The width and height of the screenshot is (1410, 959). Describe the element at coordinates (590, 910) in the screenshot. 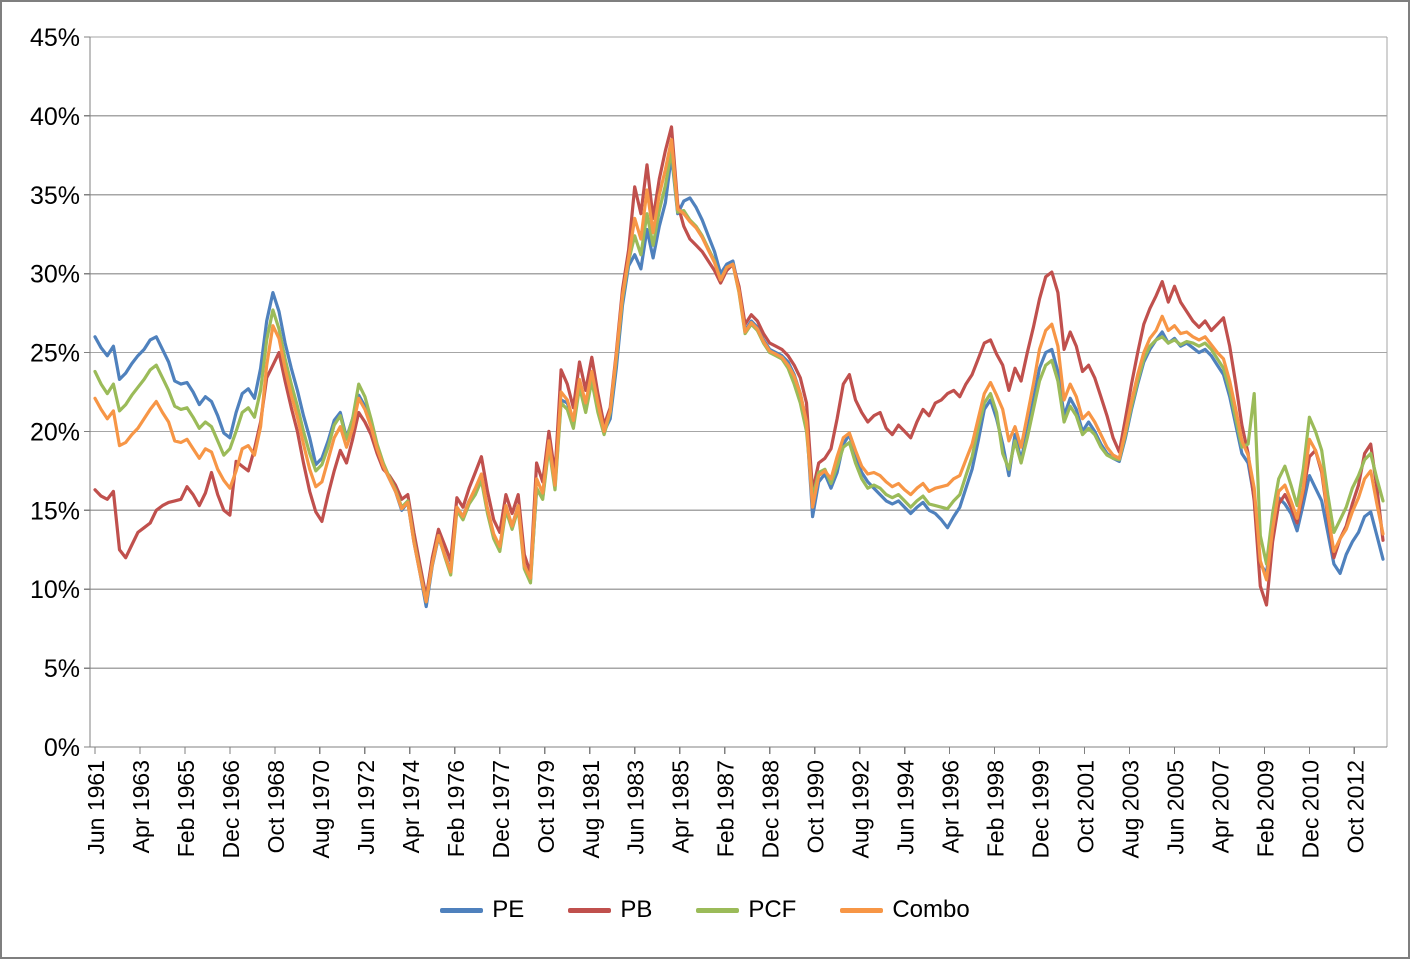

I see `legend-swatch-pb` at that location.